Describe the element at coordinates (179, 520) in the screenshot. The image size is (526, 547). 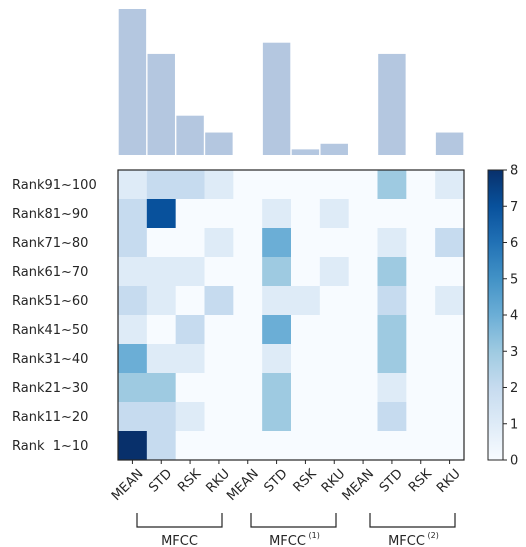
I see `group-bracket` at that location.